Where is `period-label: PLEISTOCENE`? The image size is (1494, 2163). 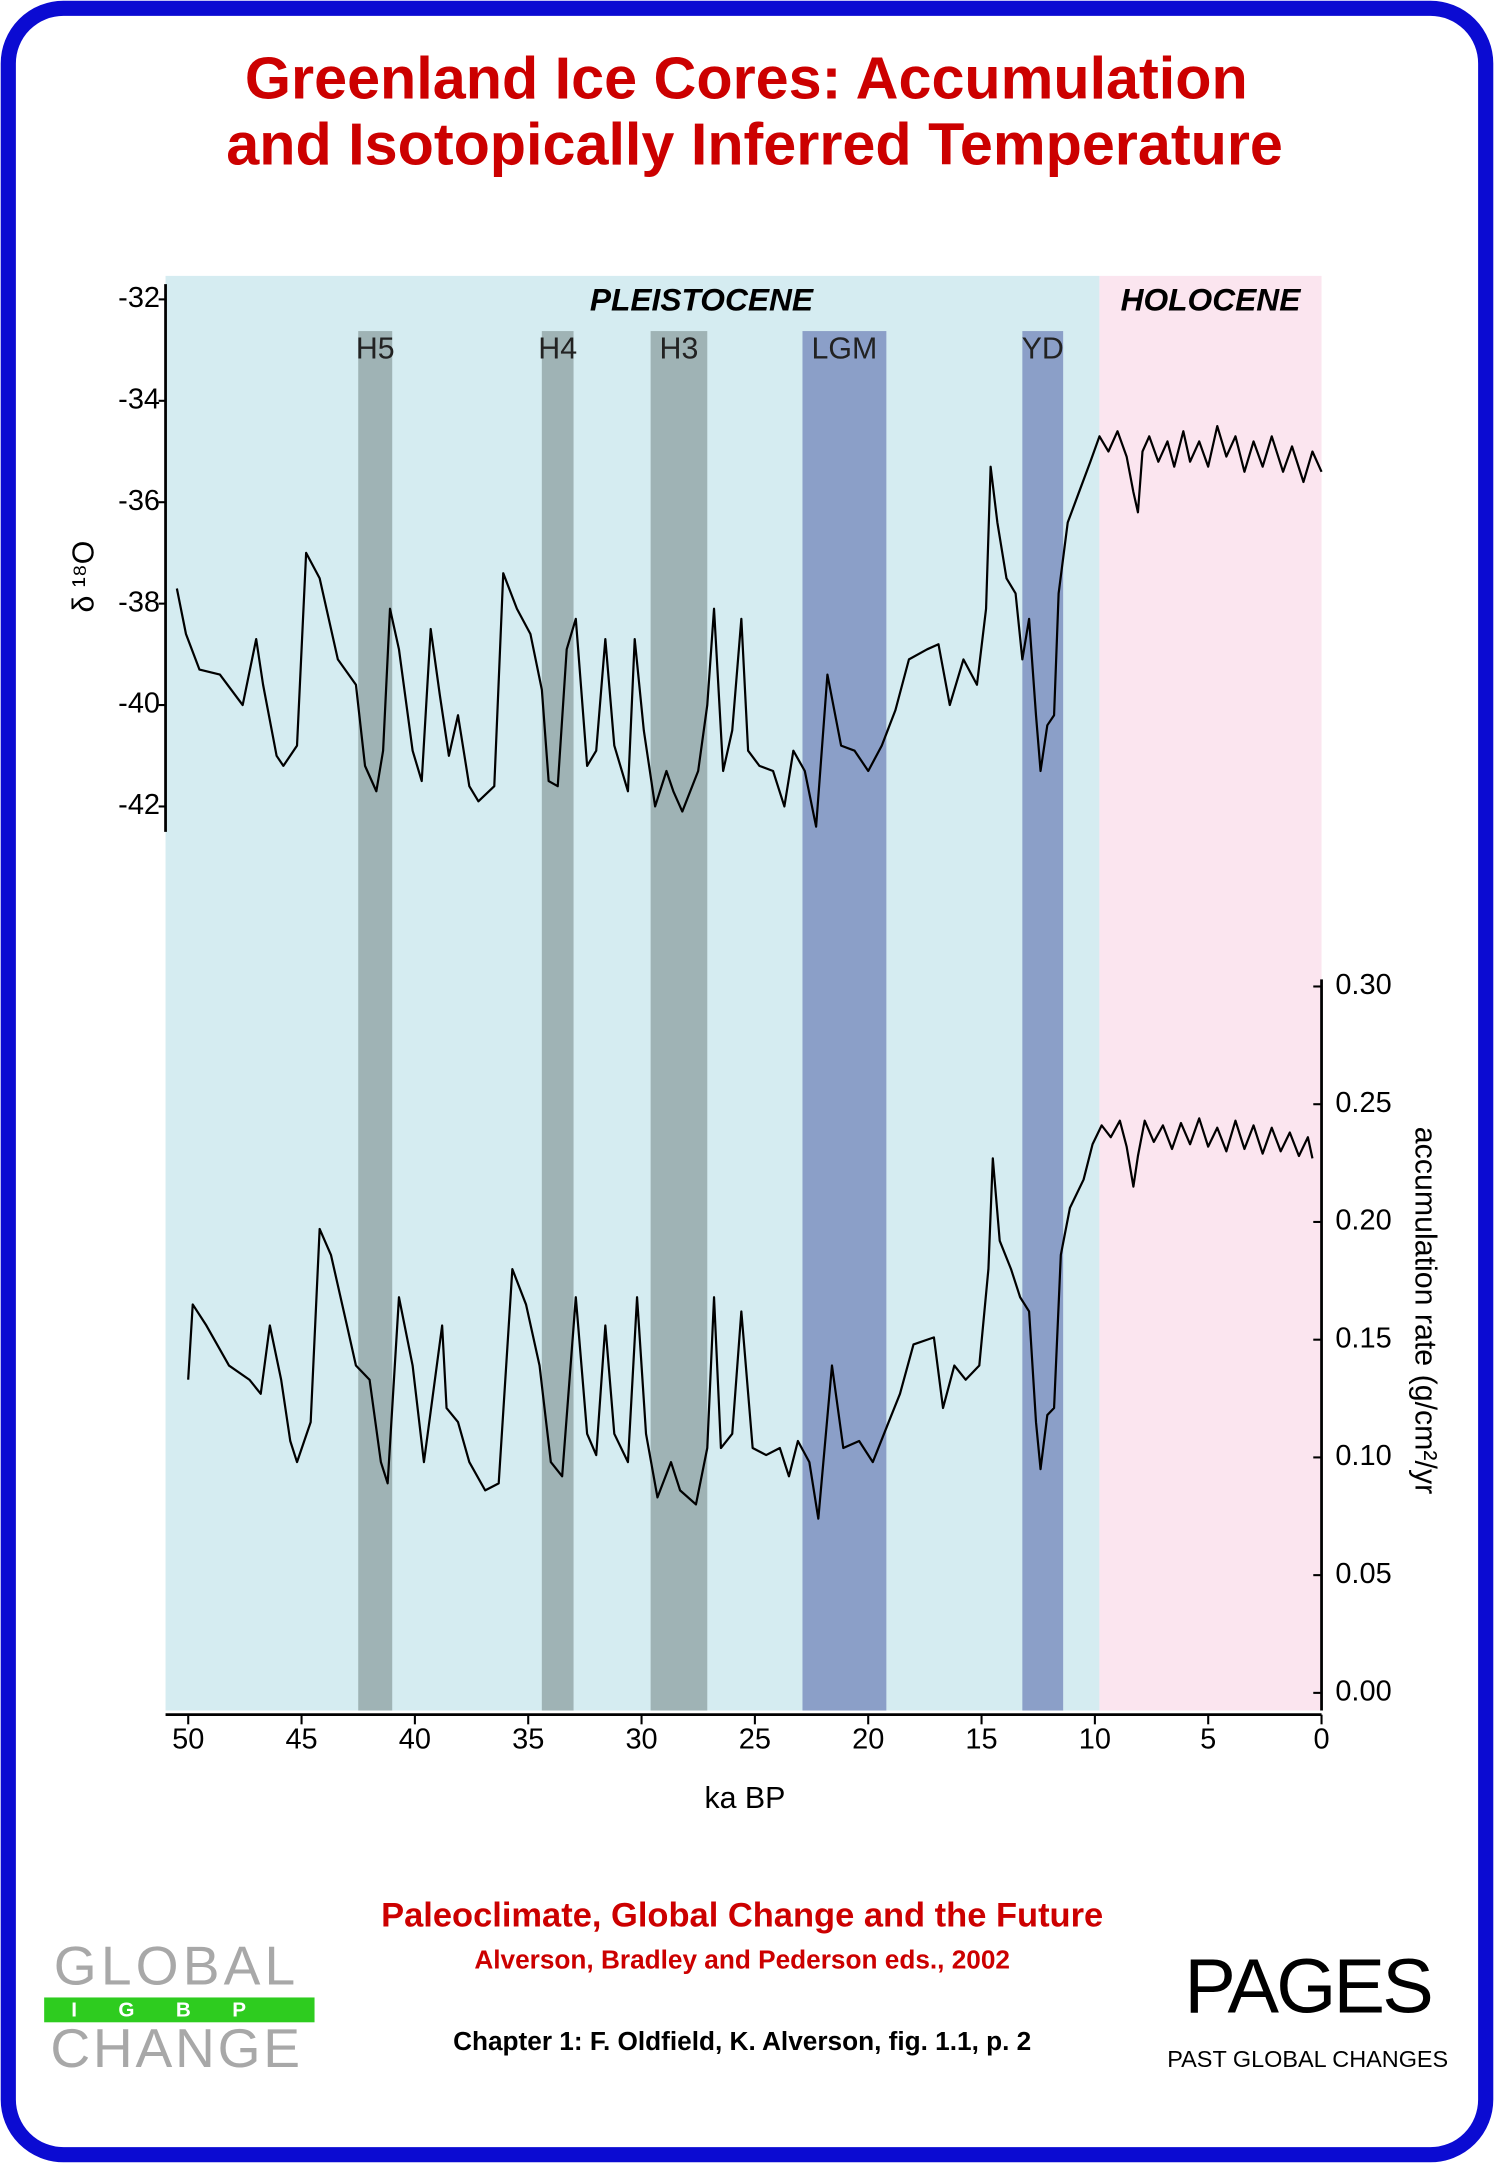
period-label: PLEISTOCENE is located at coordinates (702, 299).